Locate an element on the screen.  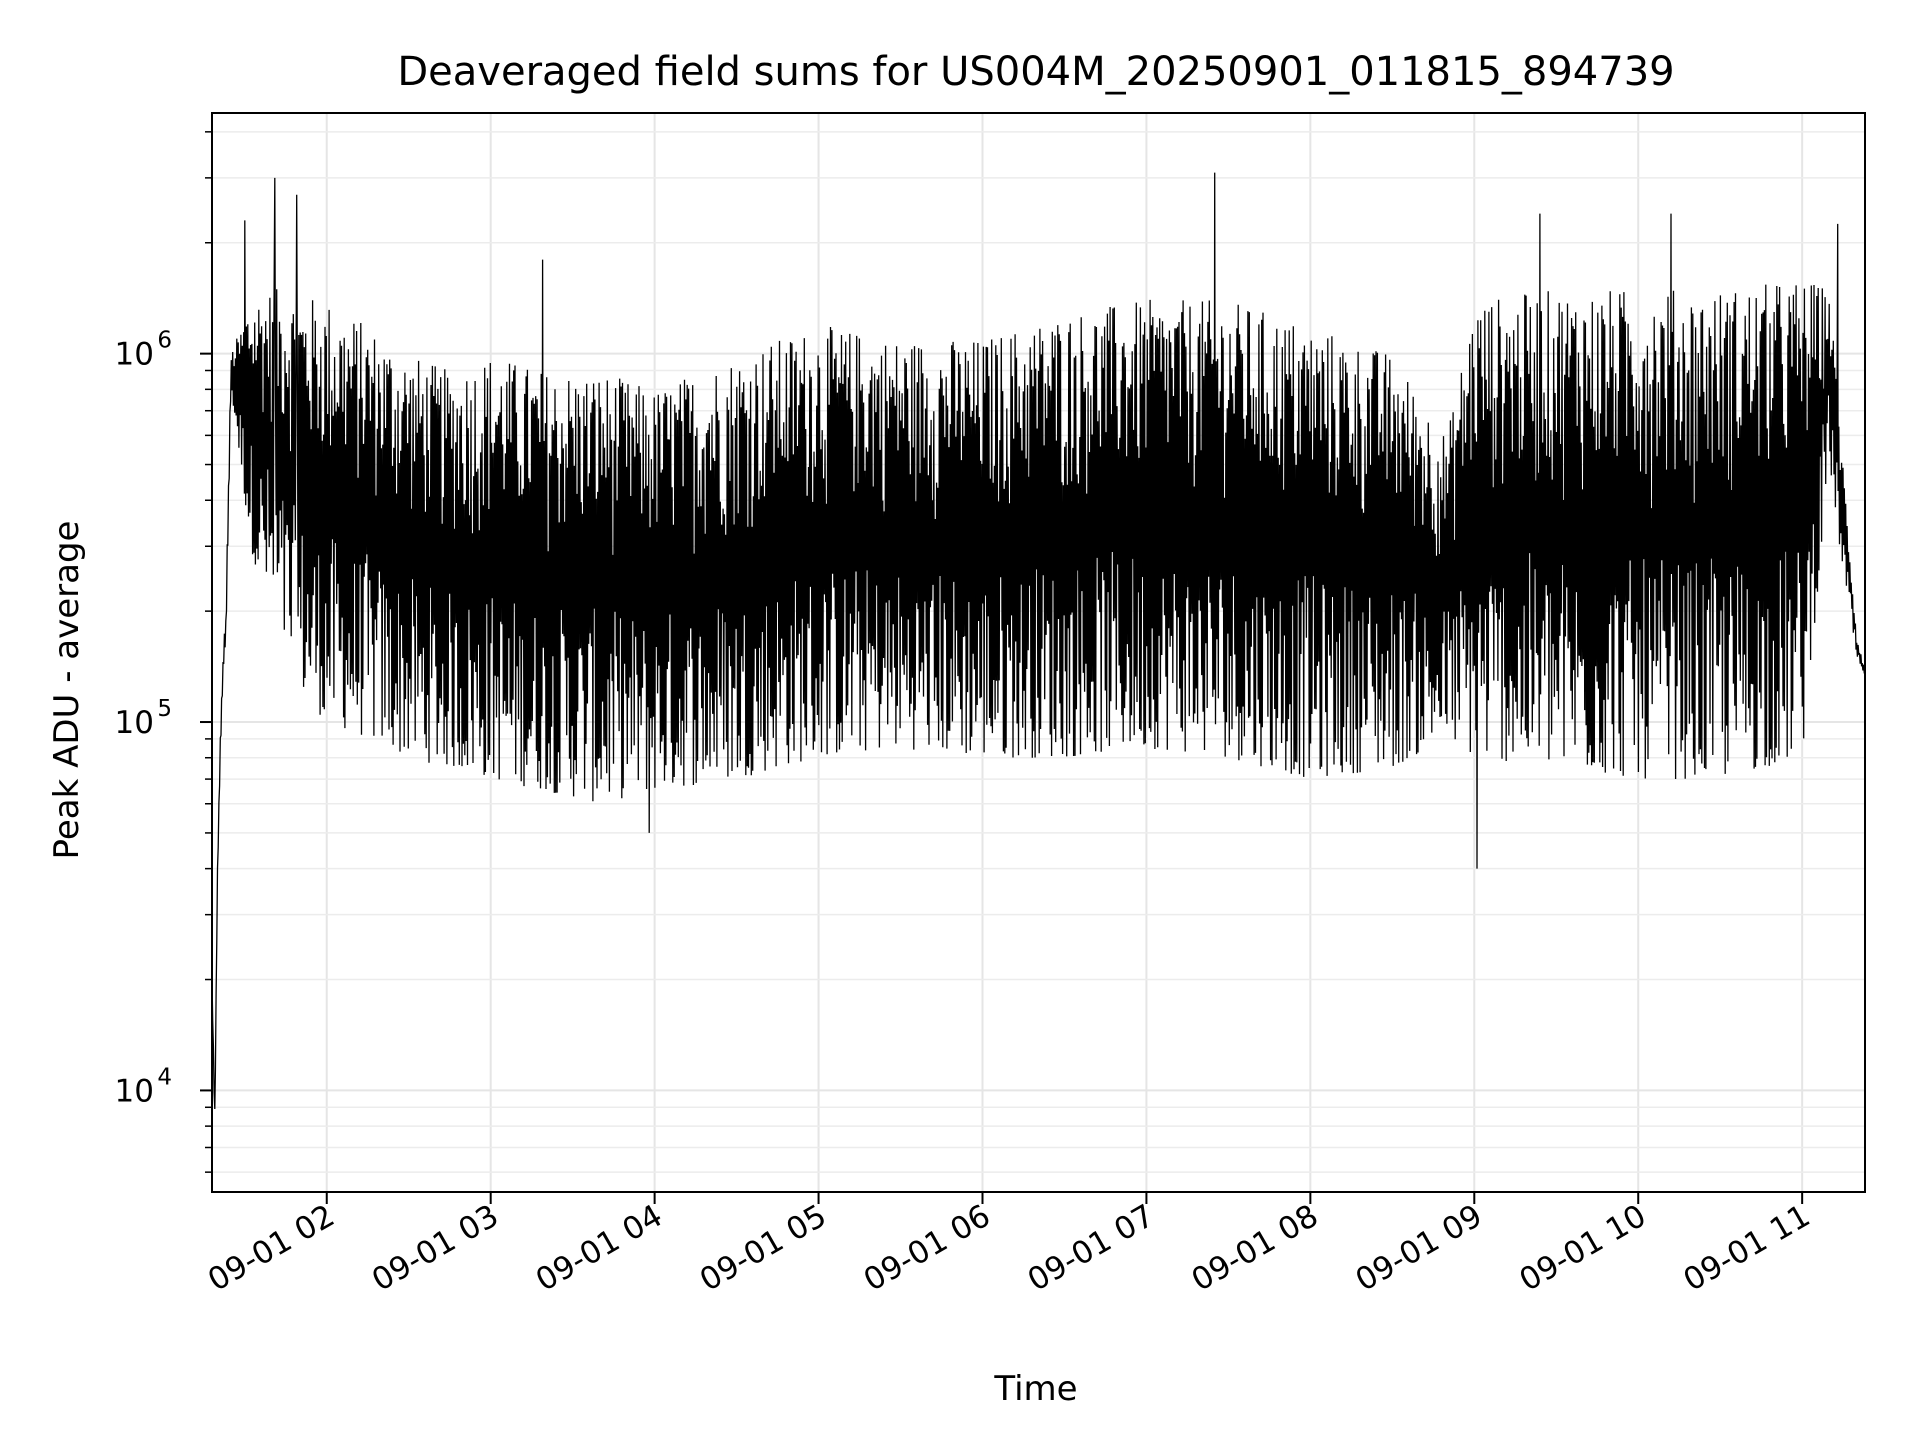
x-tick-label: 09-01 06 is located at coordinates (927, 1248).